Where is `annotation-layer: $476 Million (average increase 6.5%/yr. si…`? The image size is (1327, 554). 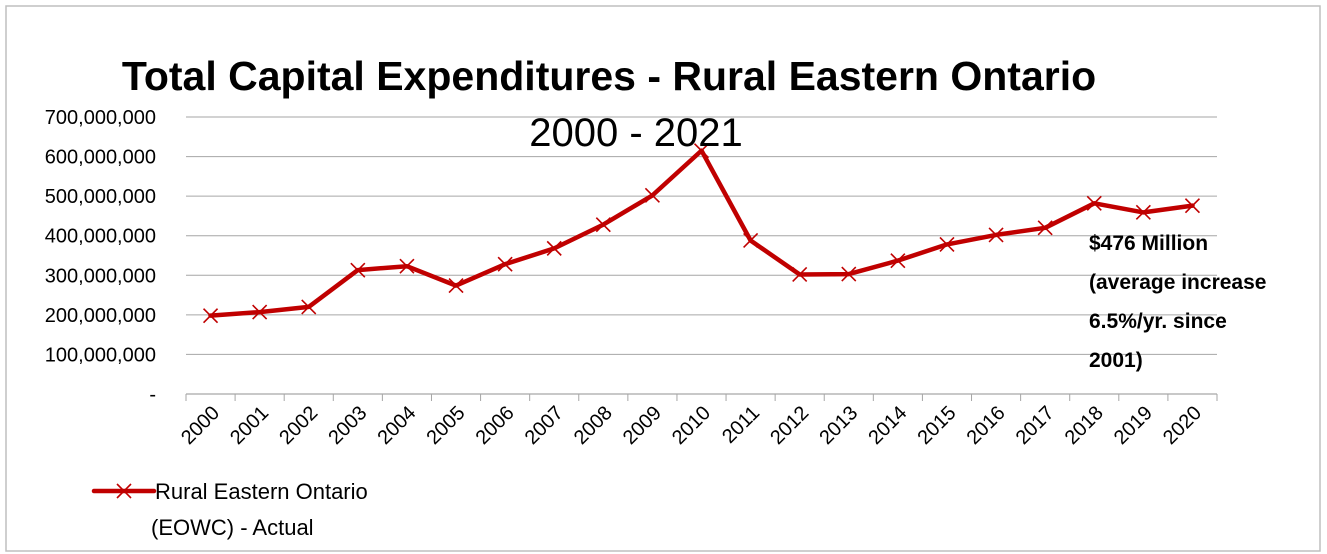 annotation-layer: $476 Million (average increase 6.5%/yr. si… is located at coordinates (1177, 302).